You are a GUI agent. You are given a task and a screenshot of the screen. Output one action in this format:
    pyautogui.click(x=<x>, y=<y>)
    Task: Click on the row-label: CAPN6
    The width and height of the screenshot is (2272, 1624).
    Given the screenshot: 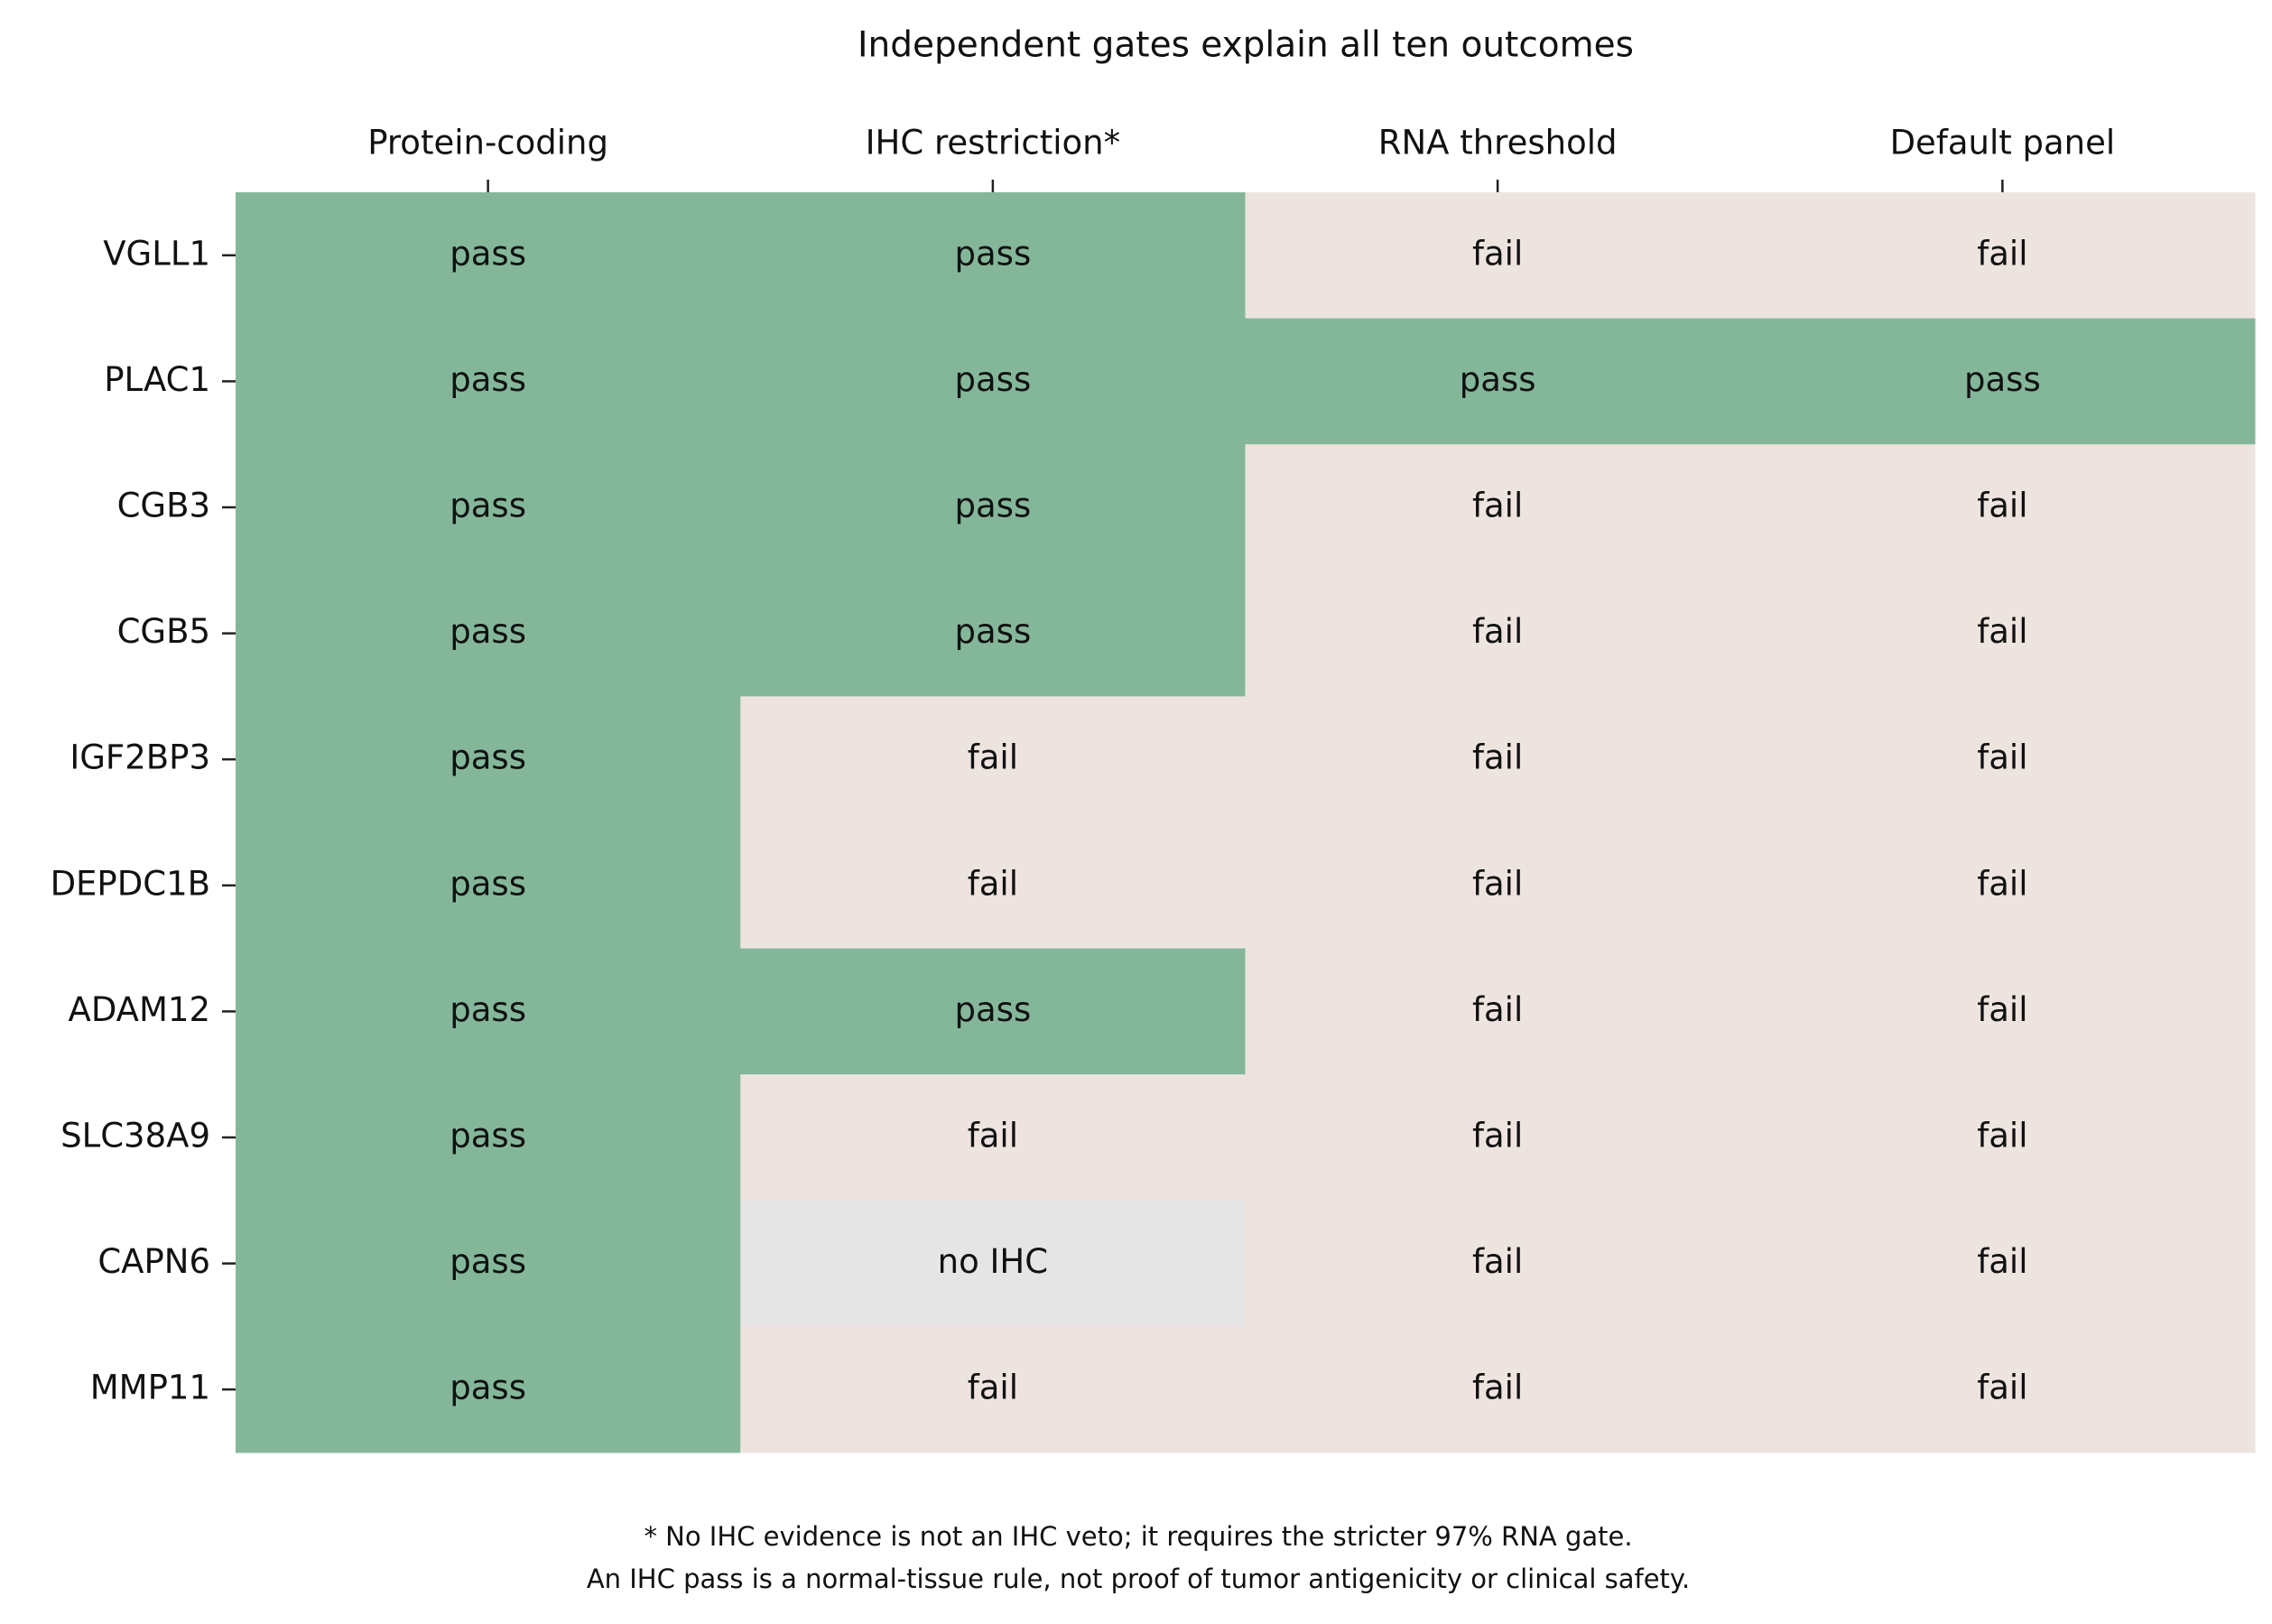 What is the action you would take?
    pyautogui.click(x=153, y=1261)
    